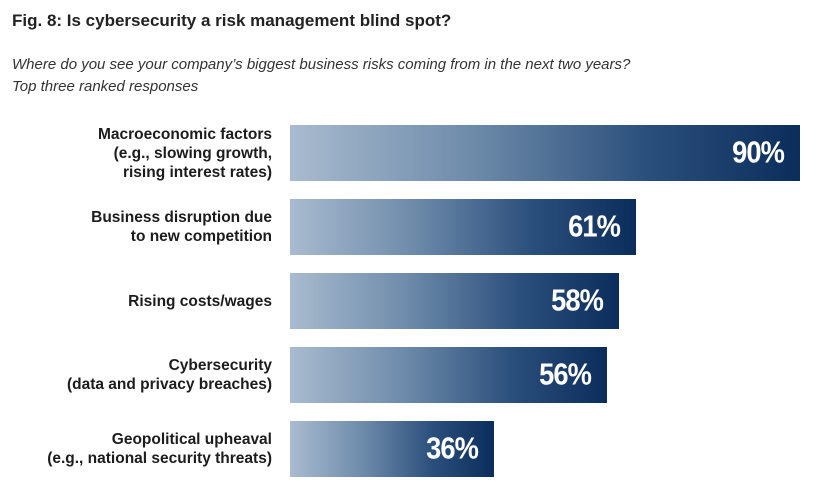  What do you see at coordinates (191, 439) in the screenshot?
I see `category-label-line: Geopolitical upheaval` at bounding box center [191, 439].